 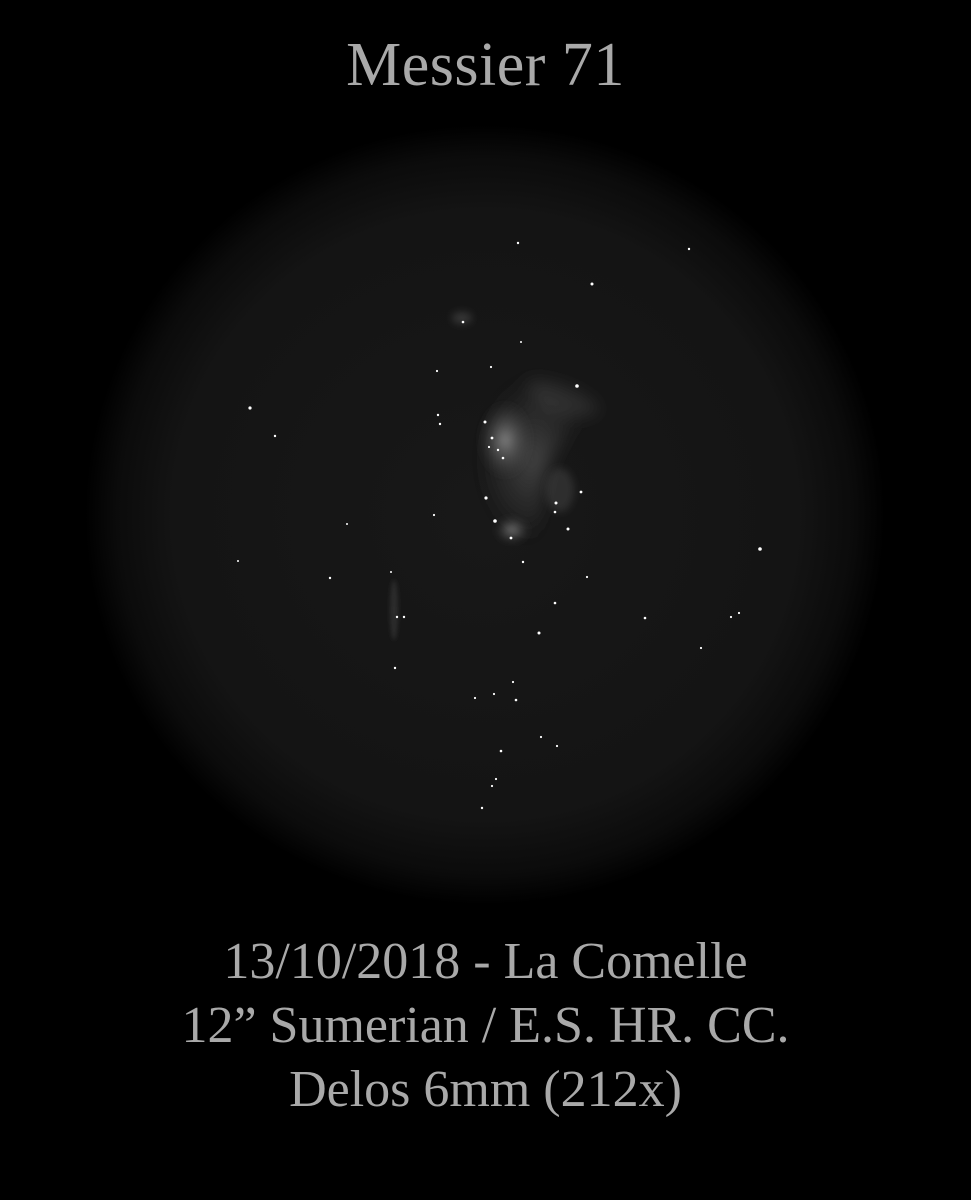 I want to click on cluster-core, so click(x=513, y=428).